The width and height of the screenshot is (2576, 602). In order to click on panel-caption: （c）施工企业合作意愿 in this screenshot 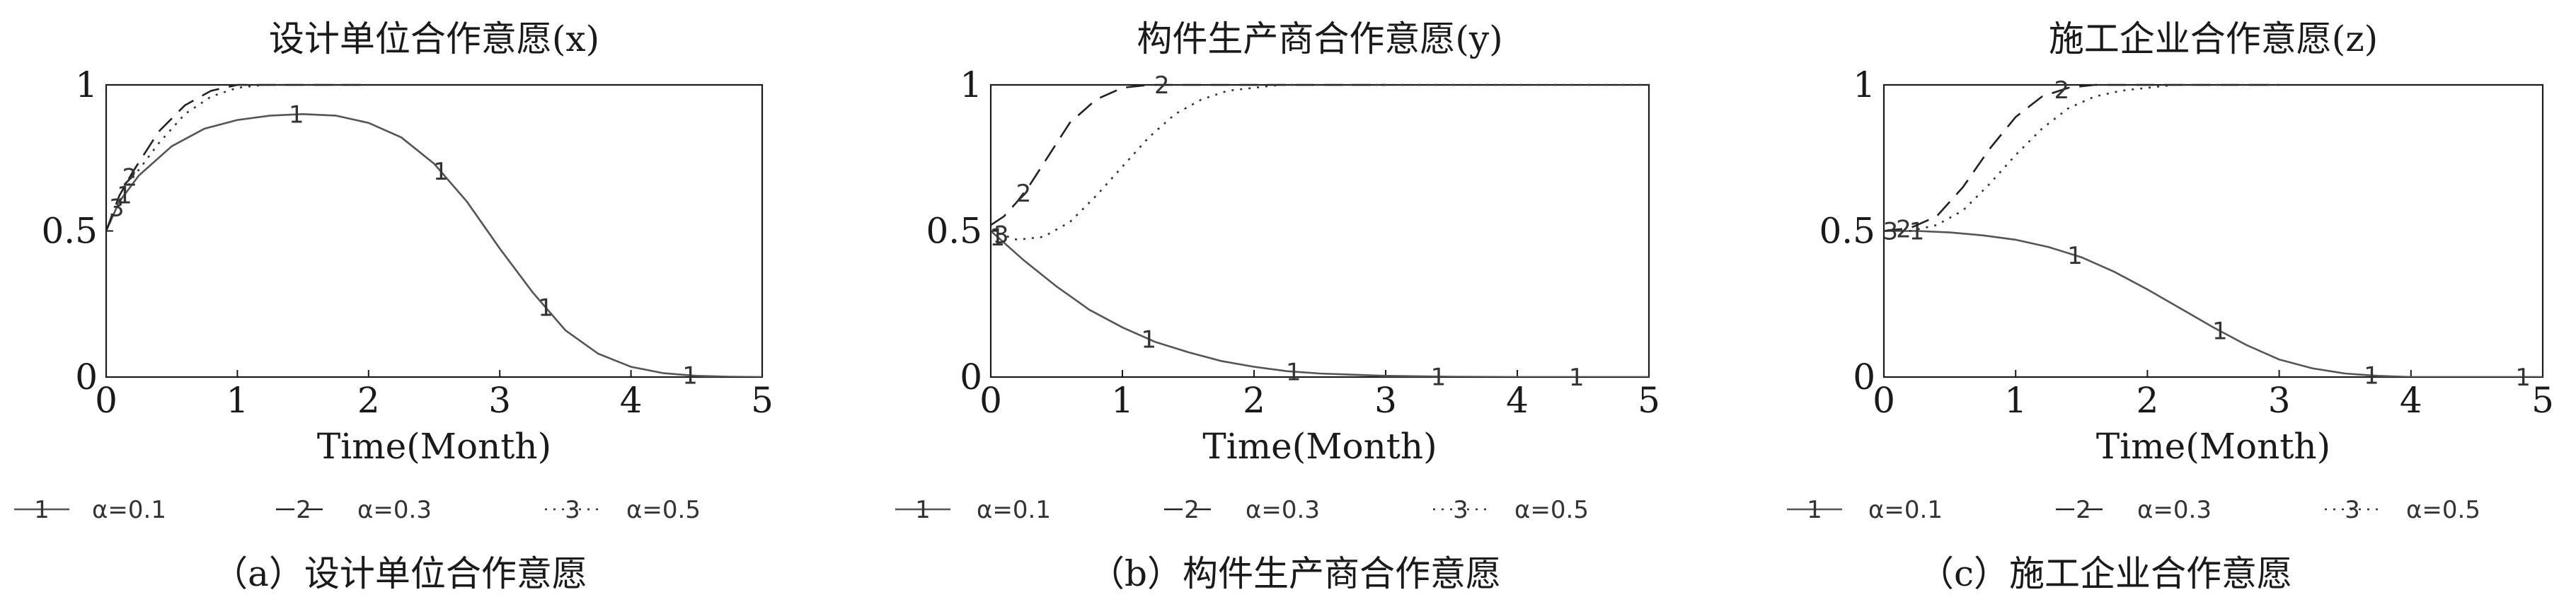, I will do `click(2105, 573)`.